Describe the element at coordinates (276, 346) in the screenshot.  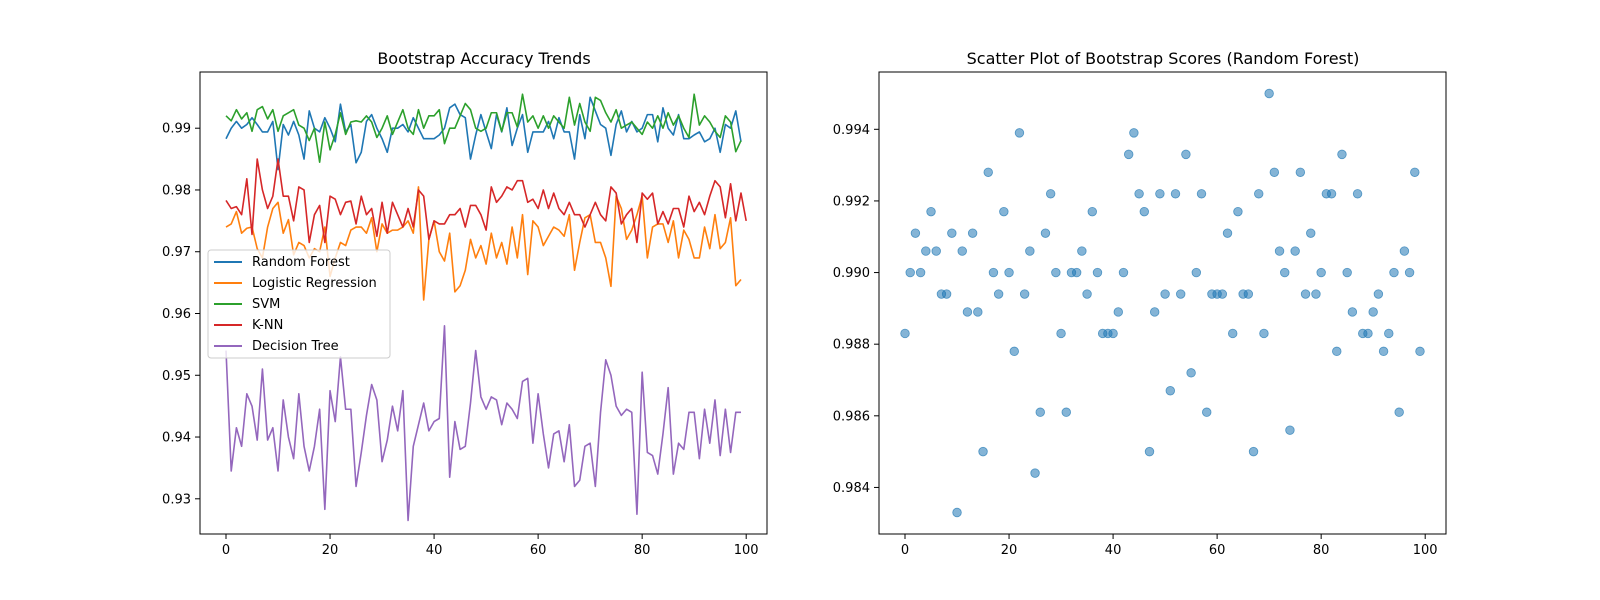
I see `legend-item-decision-tree: Decision Tree` at that location.